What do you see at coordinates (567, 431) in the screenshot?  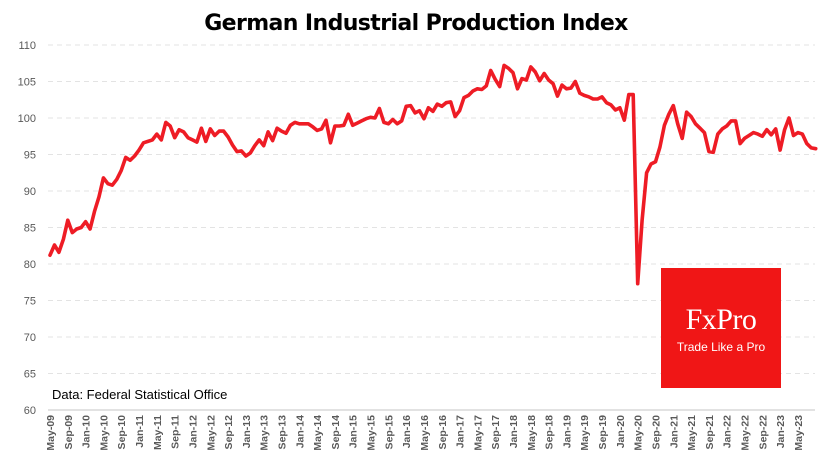 I see `x-tick-label: Jan-19` at bounding box center [567, 431].